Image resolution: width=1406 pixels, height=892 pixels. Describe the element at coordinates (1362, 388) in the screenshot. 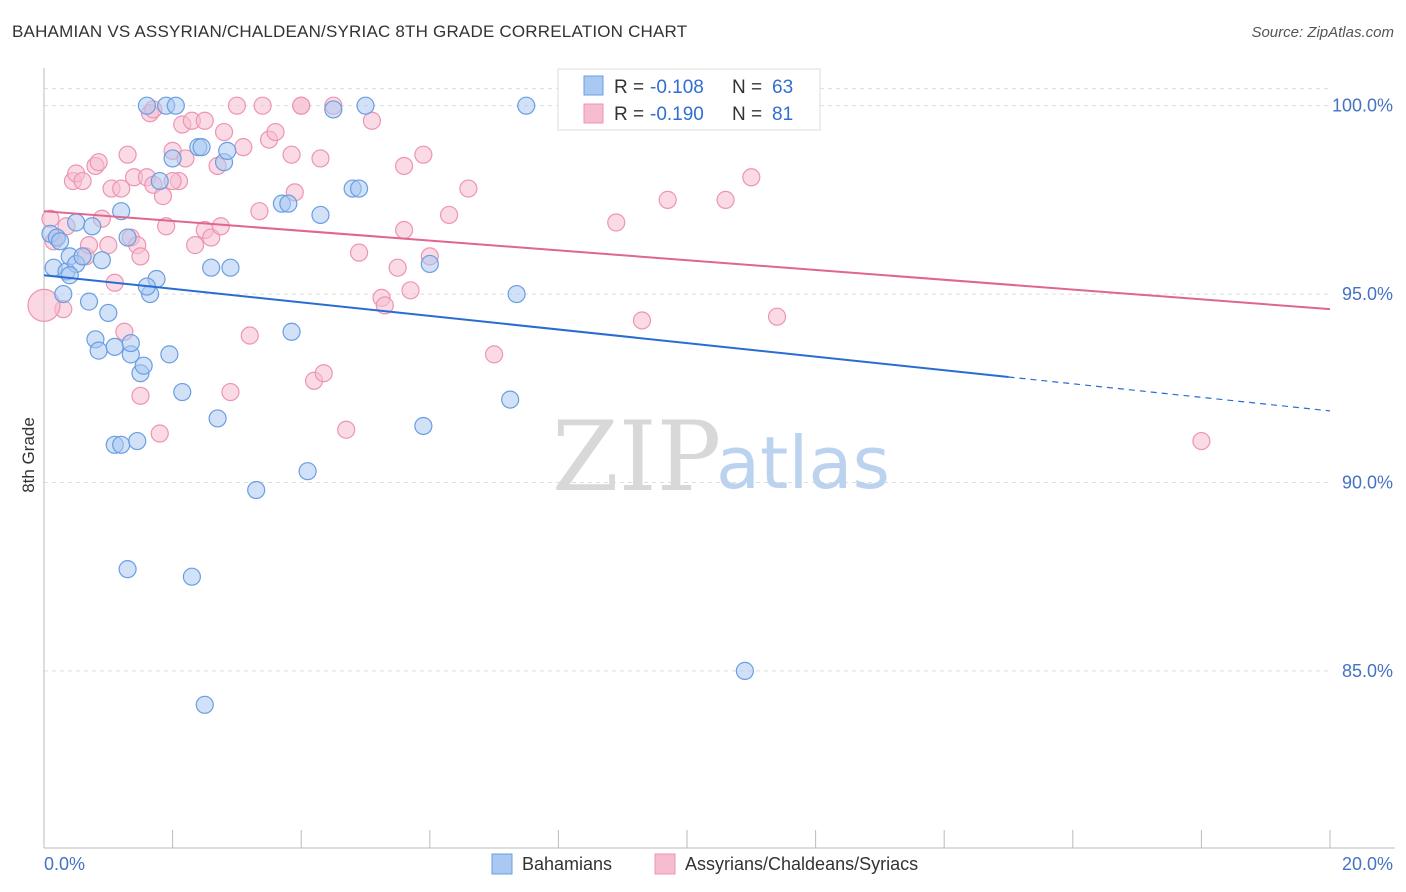

I see `y-tick-labels: 85.0% 90.0% 95.0% 100.0%` at that location.